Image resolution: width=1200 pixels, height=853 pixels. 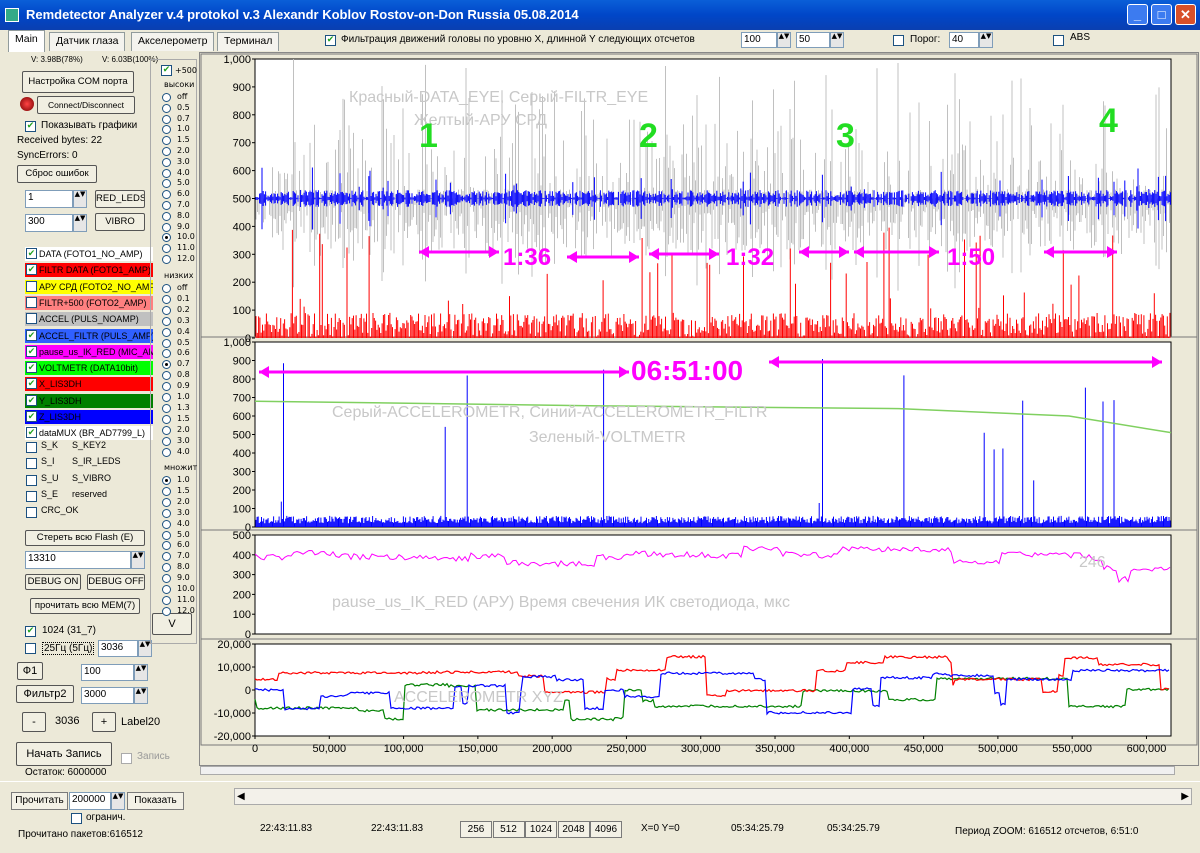 What do you see at coordinates (145, 648) in the screenshot?
I see `val3036-spinner: ▲▼` at bounding box center [145, 648].